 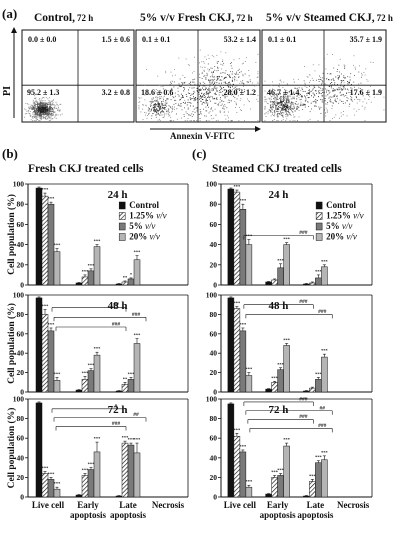 I want to click on legend-label: Control, so click(x=341, y=205).